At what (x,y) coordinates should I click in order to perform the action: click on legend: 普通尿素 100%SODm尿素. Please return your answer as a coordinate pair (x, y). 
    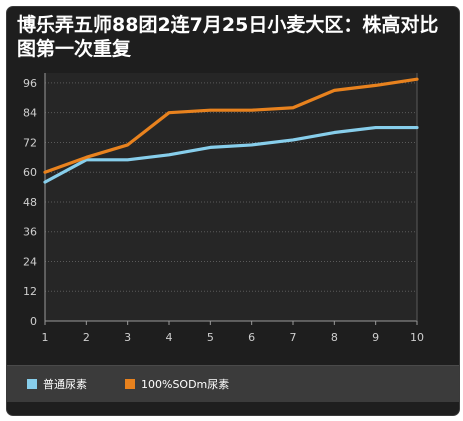
    Looking at the image, I should click on (233, 383).